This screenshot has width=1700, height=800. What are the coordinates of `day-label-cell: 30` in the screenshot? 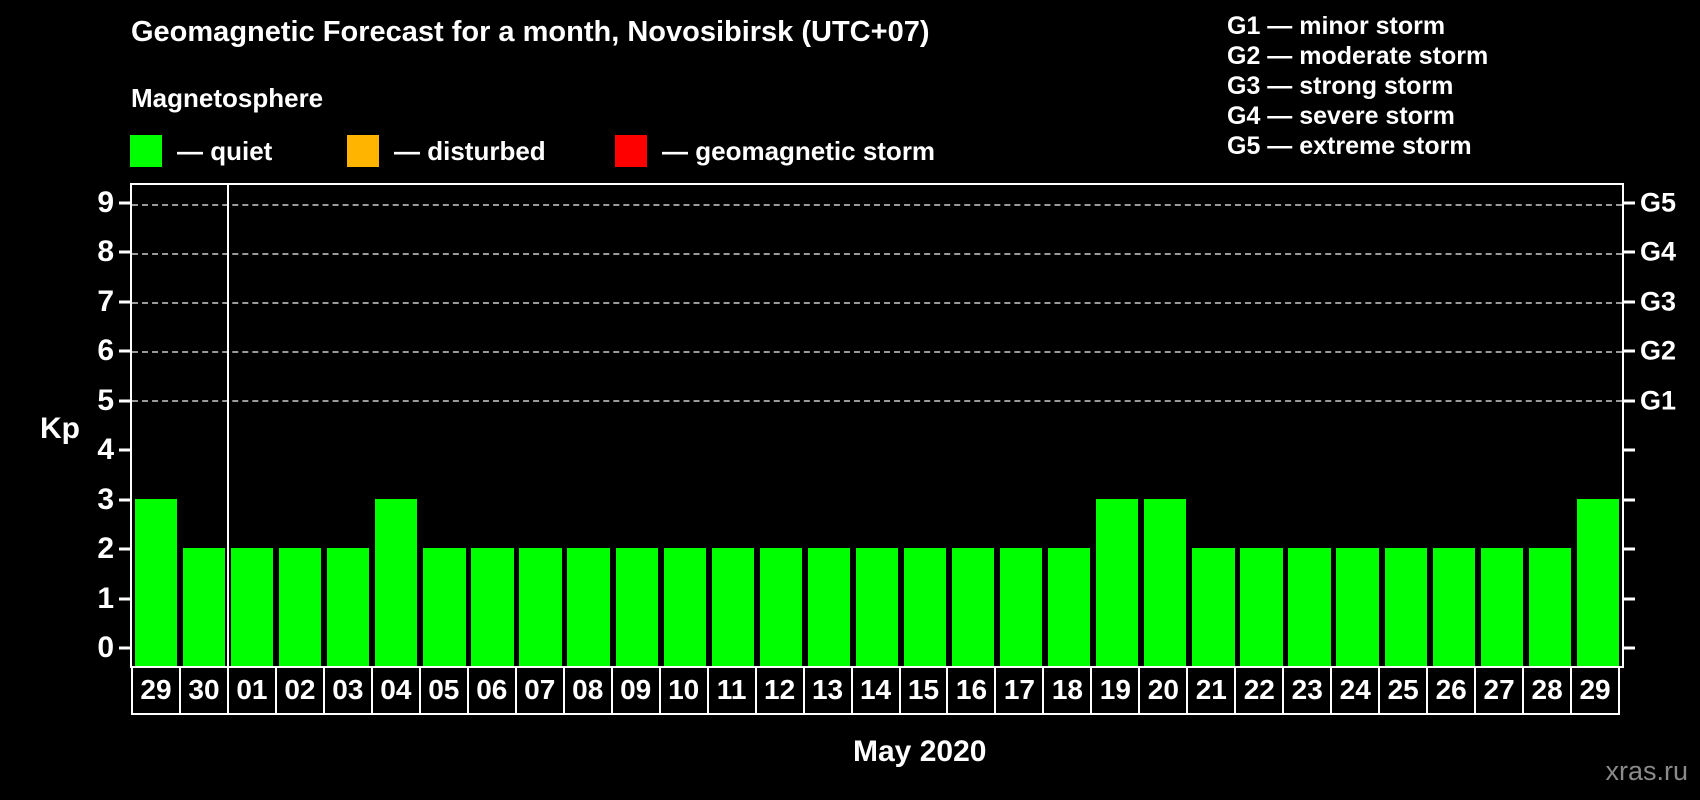 It's located at (205, 690).